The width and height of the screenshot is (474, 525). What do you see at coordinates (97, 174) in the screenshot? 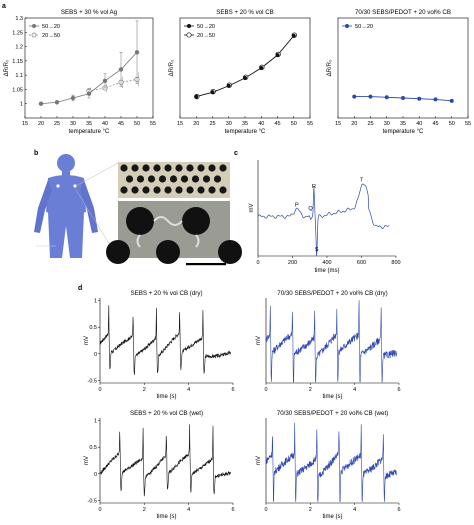
I see `zoom-line-top` at bounding box center [97, 174].